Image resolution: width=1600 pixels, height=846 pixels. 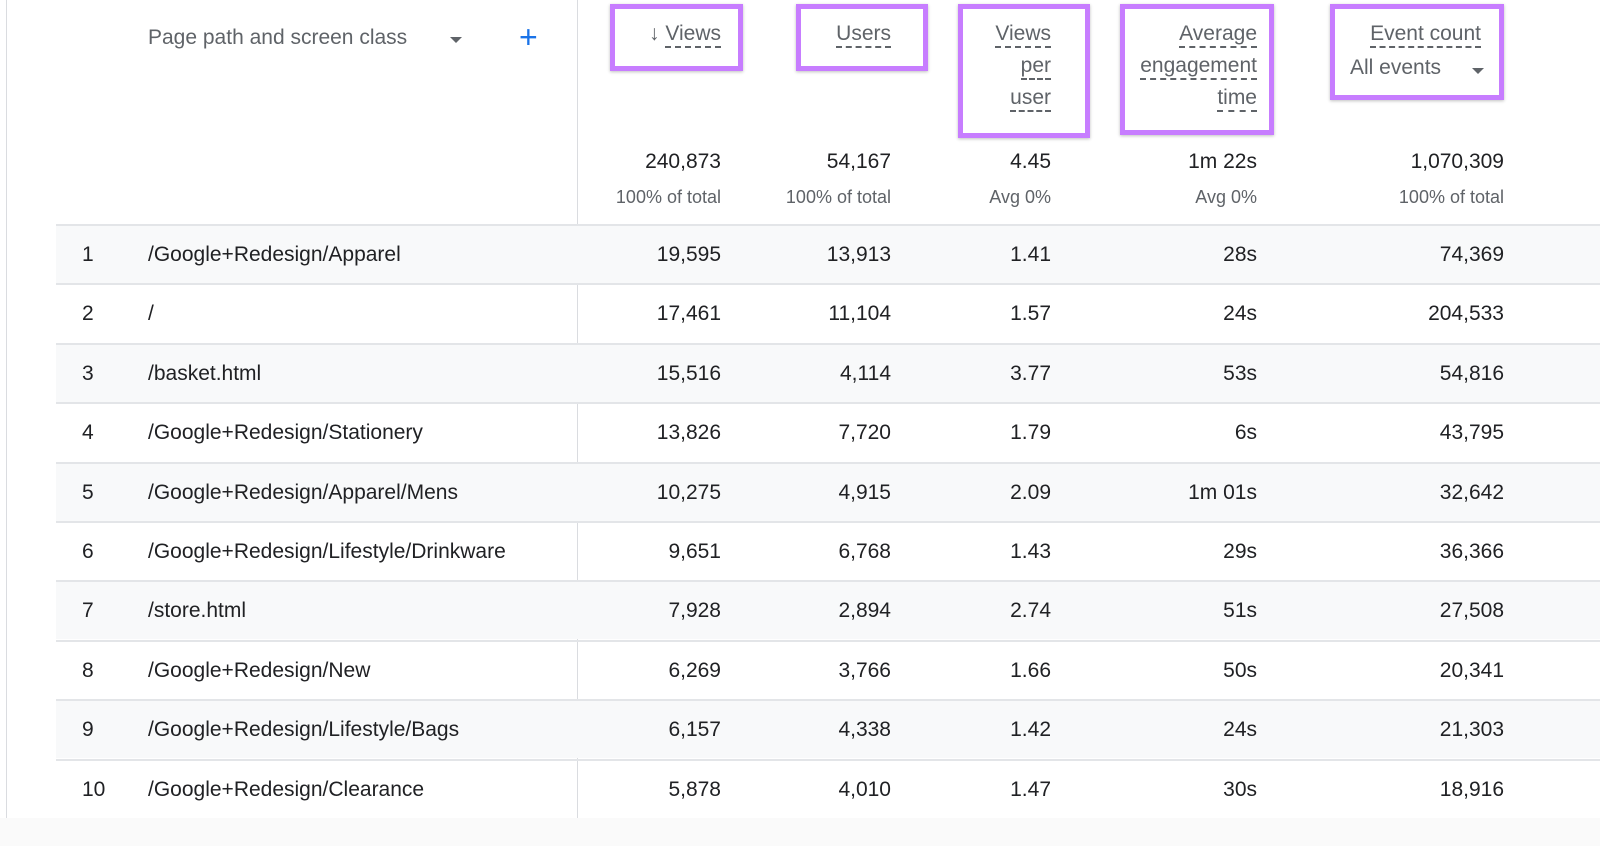 What do you see at coordinates (1020, 197) in the screenshot?
I see `total-vpu-sub: Avg 0%` at bounding box center [1020, 197].